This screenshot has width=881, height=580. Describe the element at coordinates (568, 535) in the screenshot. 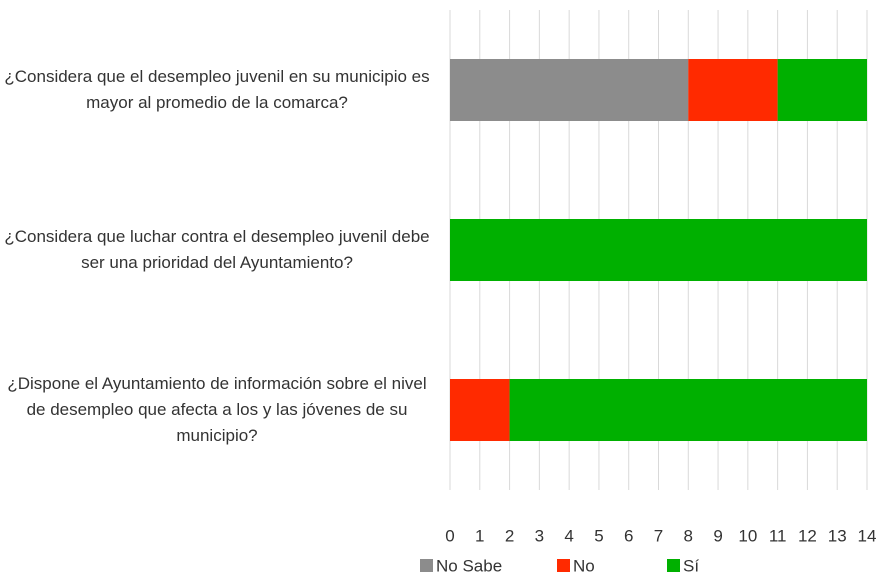

I see `x-tick-label: 4` at that location.